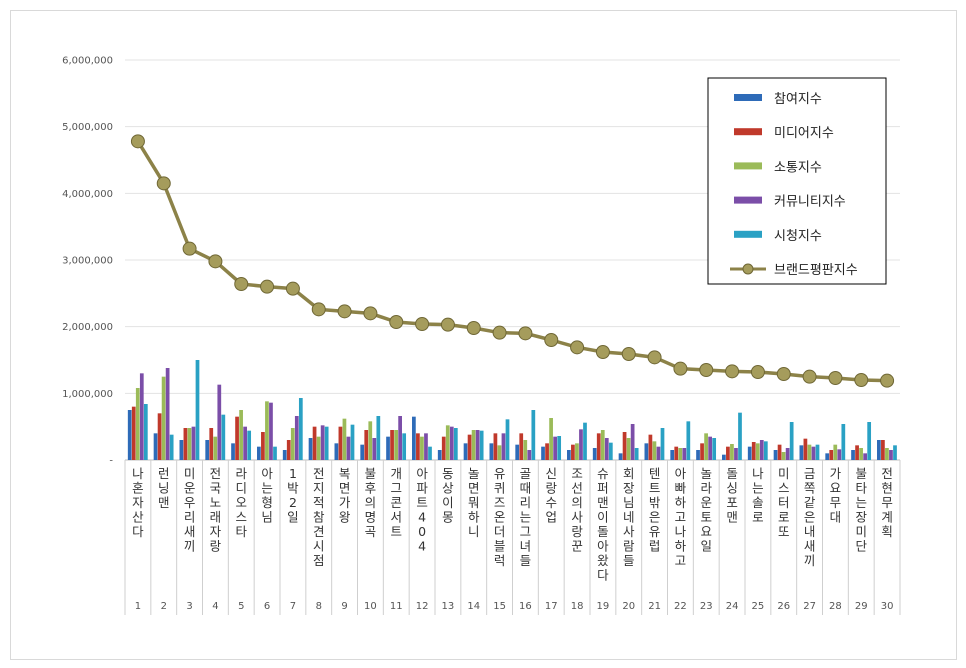  I want to click on y-tick-label: 6,000,000, so click(87, 61).